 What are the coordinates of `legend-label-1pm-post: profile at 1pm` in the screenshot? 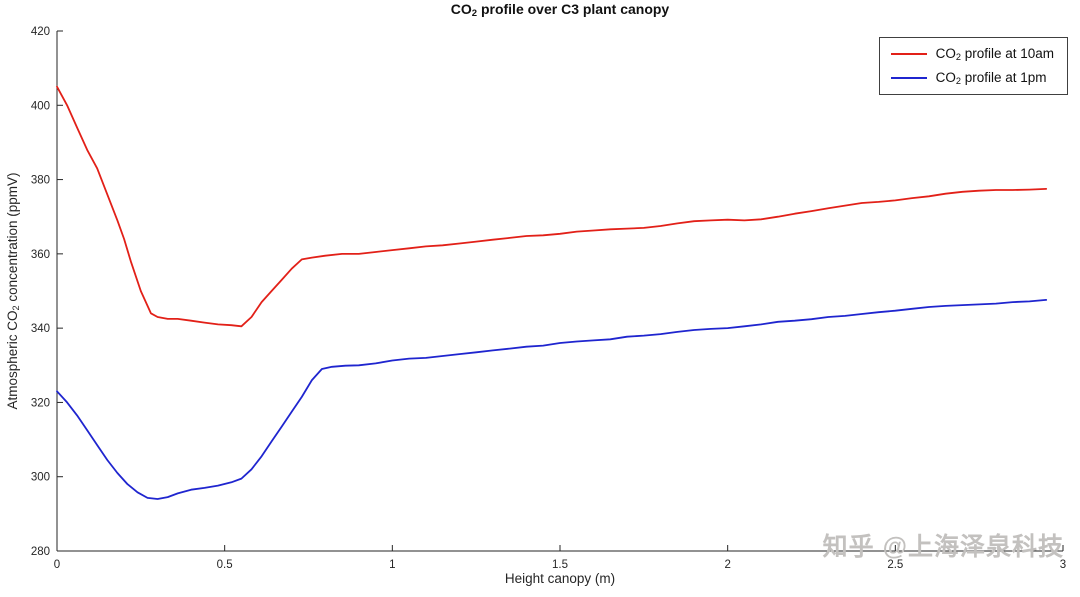 It's located at (1003, 78).